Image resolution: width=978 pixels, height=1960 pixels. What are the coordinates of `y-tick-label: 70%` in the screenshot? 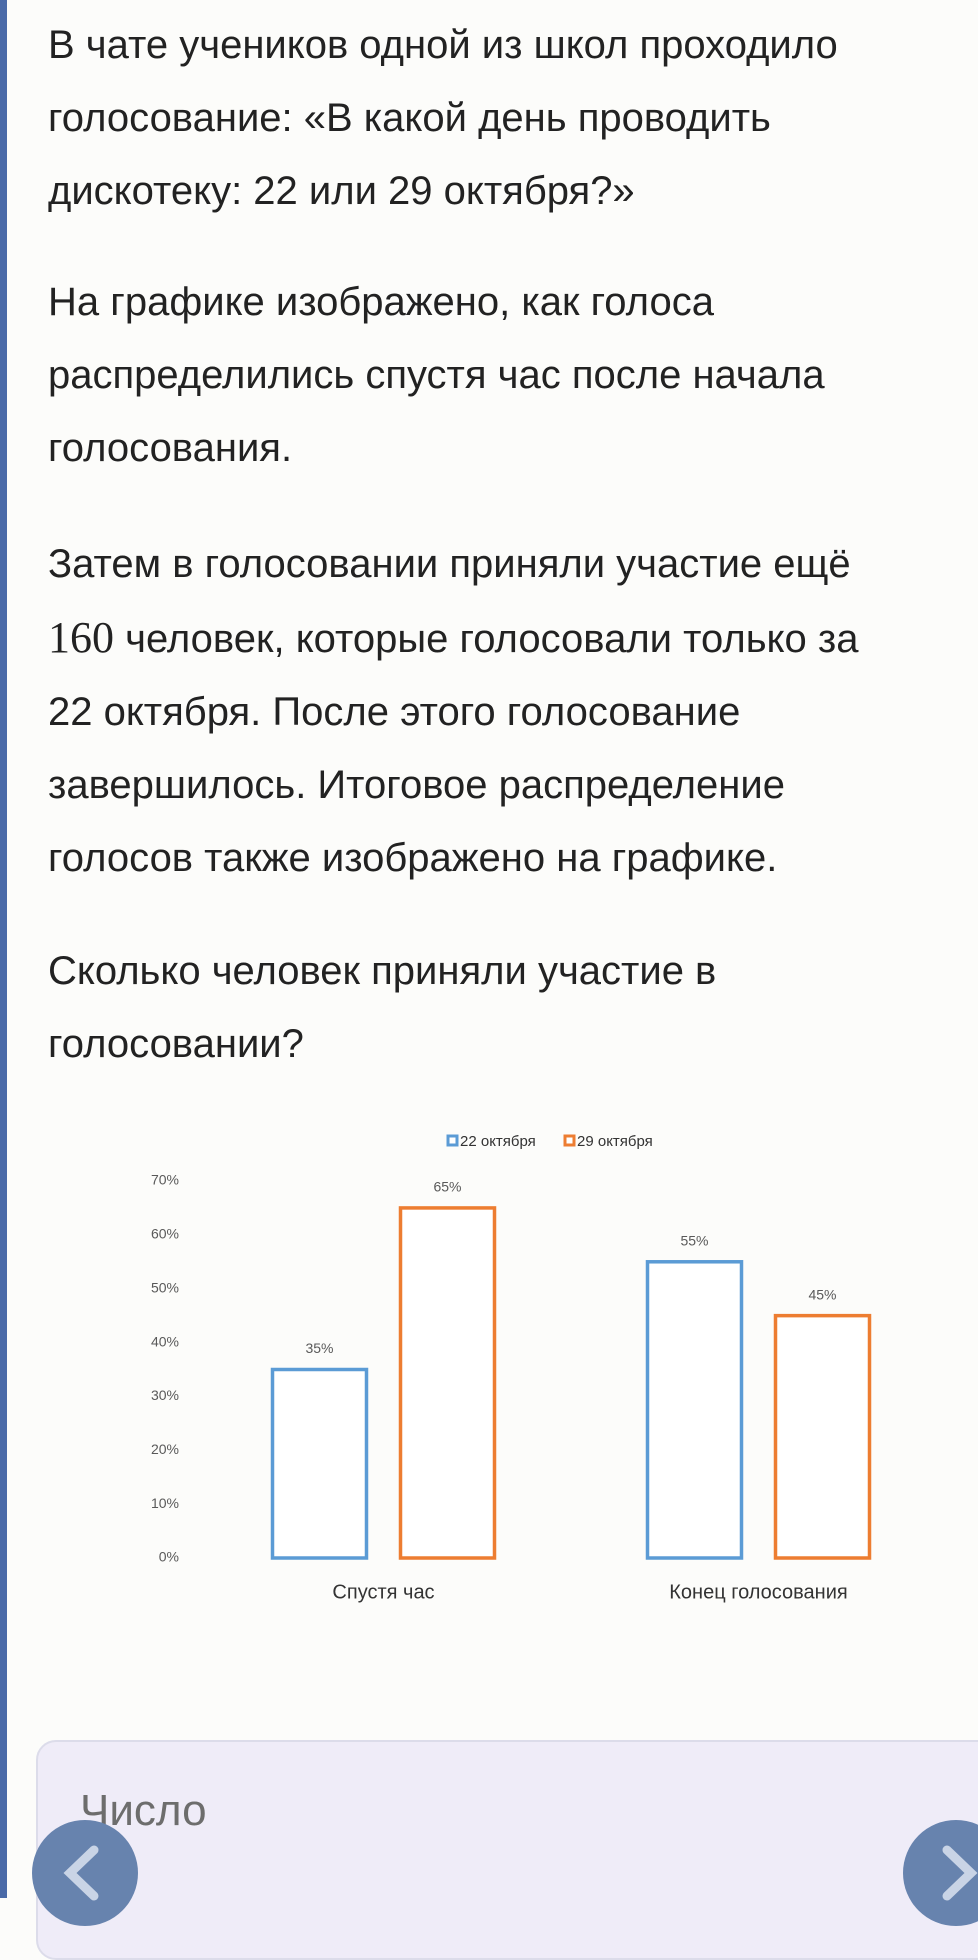 It's located at (165, 1180).